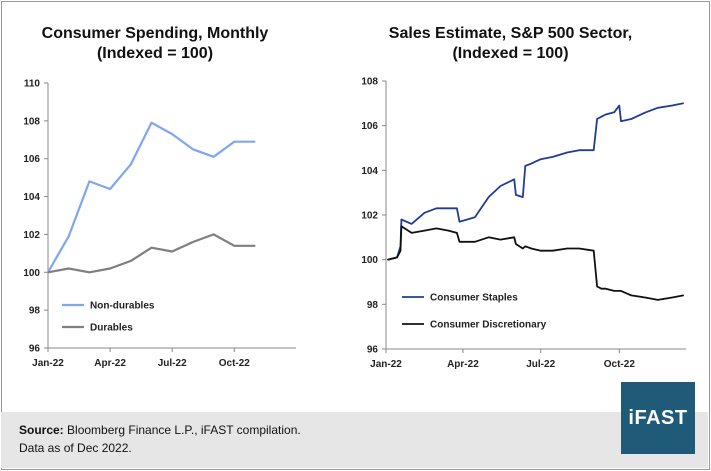 The image size is (711, 471). Describe the element at coordinates (75, 448) in the screenshot. I see `data-date-text: Data as of Dec 2022.` at that location.